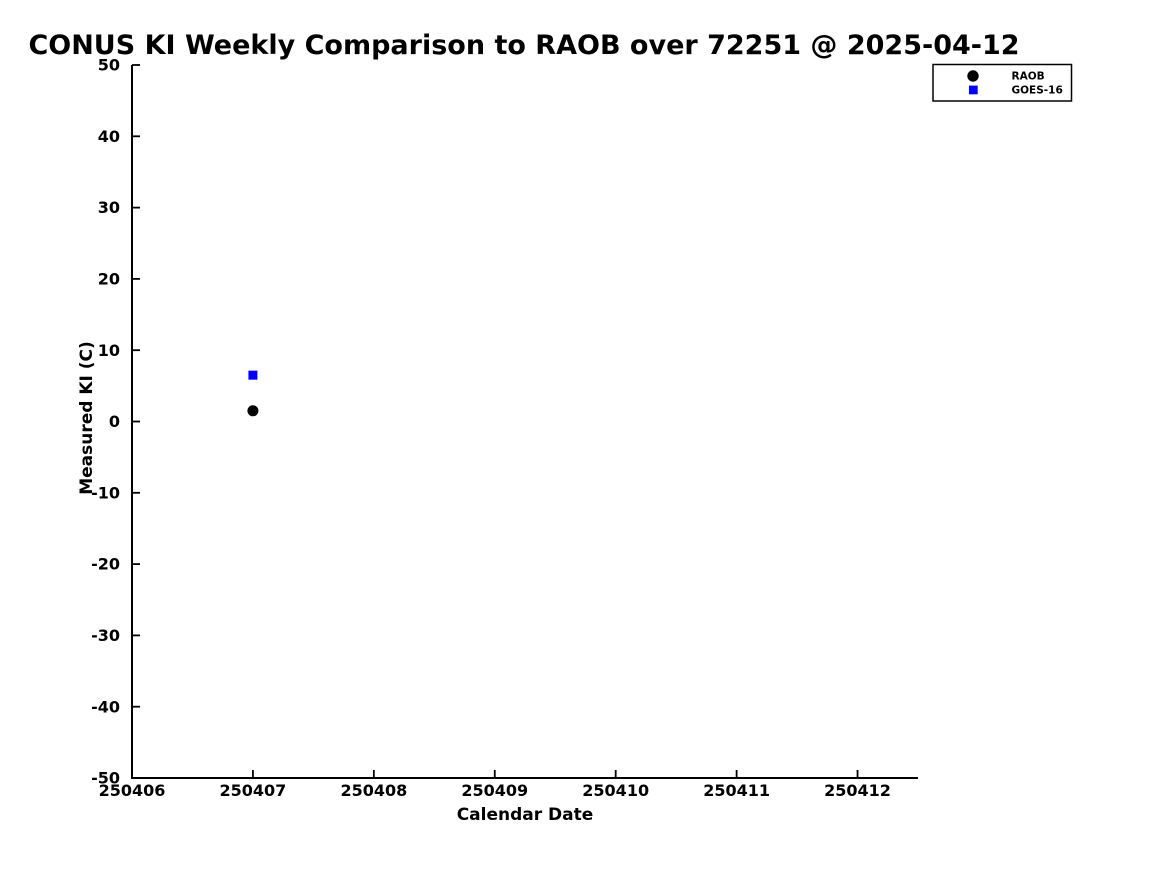 This screenshot has height=875, width=1167. I want to click on x-tick-label: 250406, so click(132, 790).